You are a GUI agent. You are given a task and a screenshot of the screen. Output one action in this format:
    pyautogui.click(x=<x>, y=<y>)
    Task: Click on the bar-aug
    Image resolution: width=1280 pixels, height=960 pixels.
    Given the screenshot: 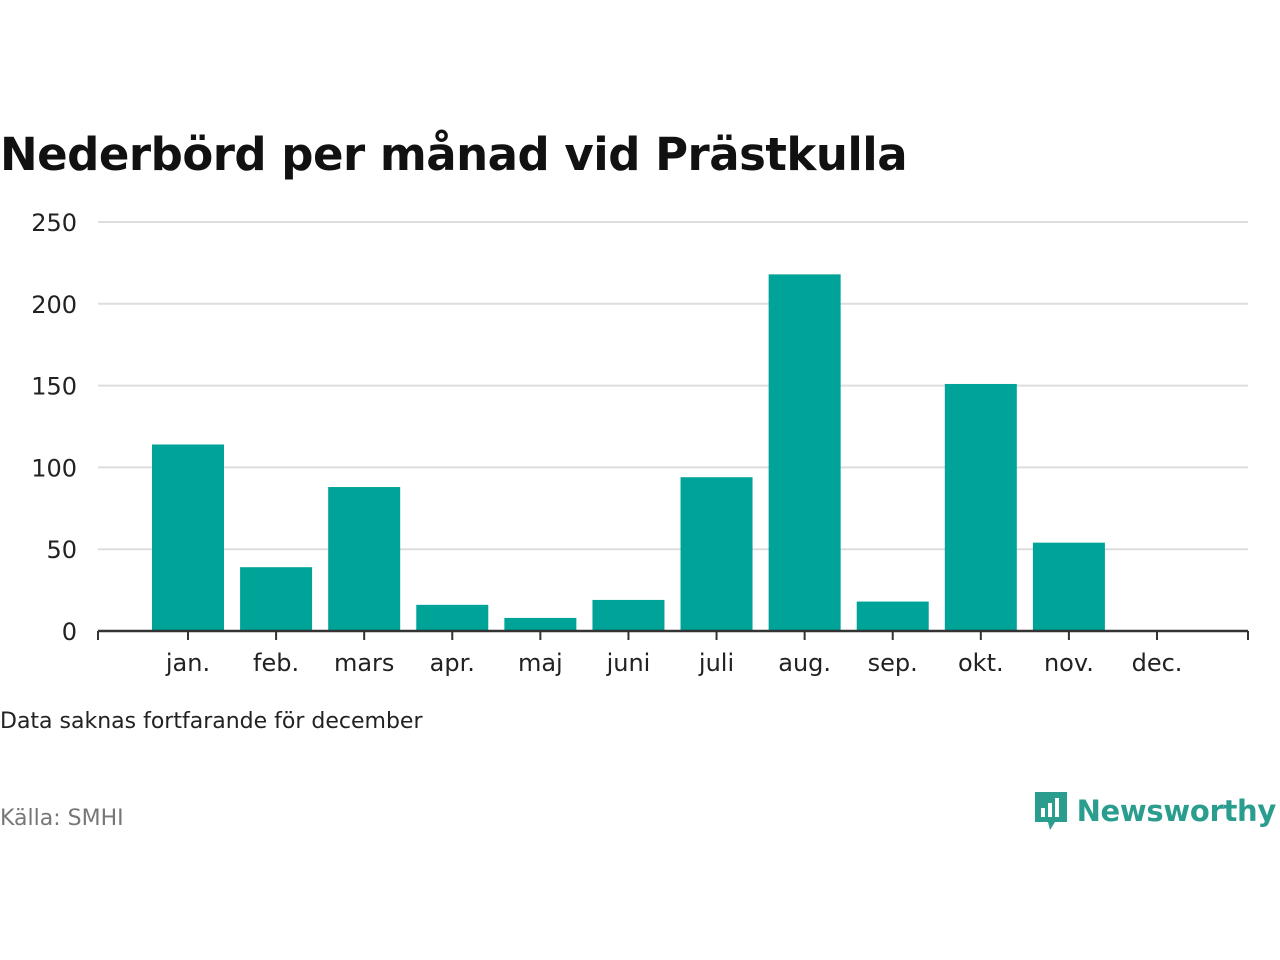 What is the action you would take?
    pyautogui.click(x=804, y=452)
    